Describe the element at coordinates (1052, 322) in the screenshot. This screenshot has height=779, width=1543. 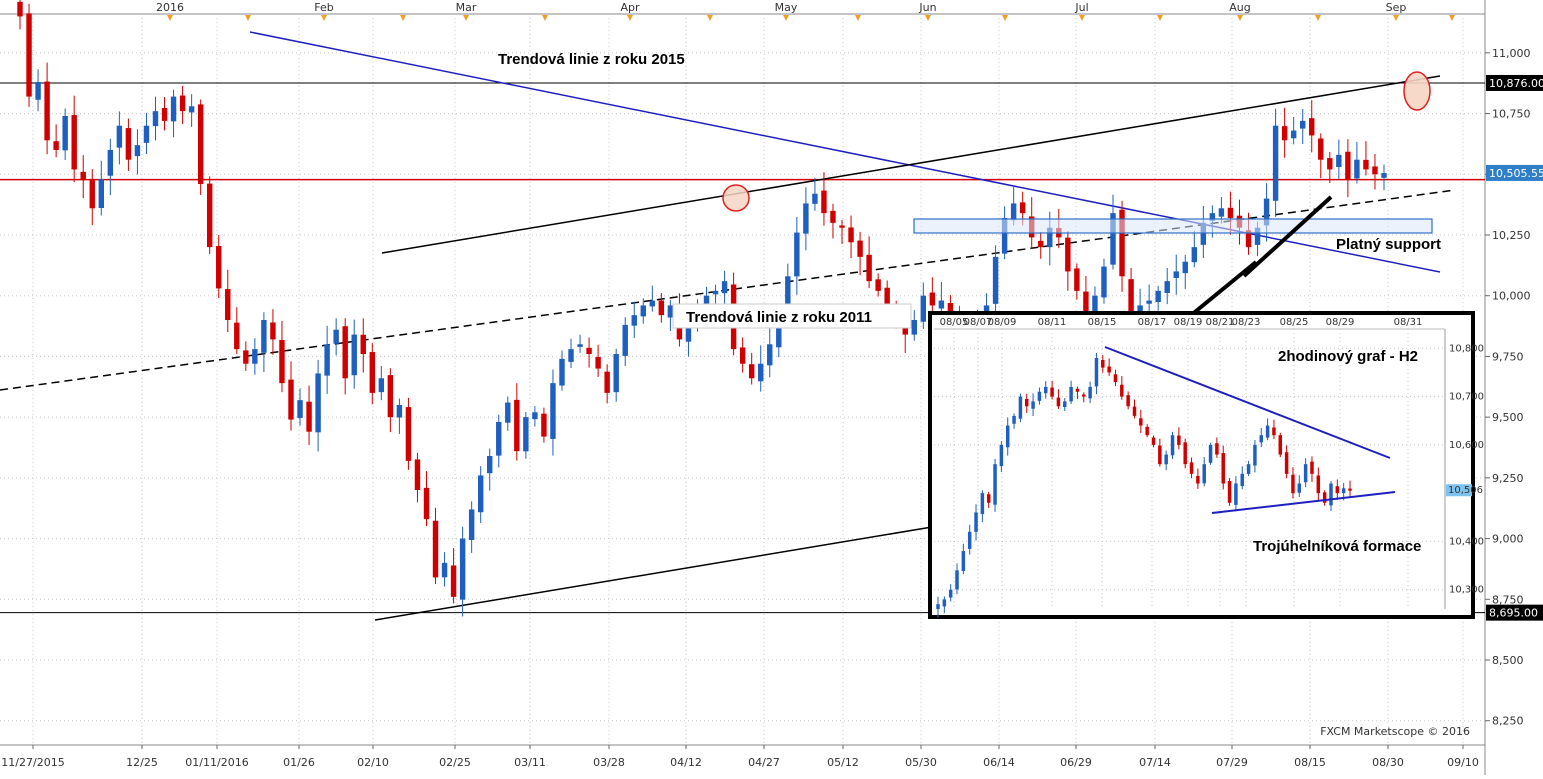
I see `inset-x-tick-label: 08/11` at that location.